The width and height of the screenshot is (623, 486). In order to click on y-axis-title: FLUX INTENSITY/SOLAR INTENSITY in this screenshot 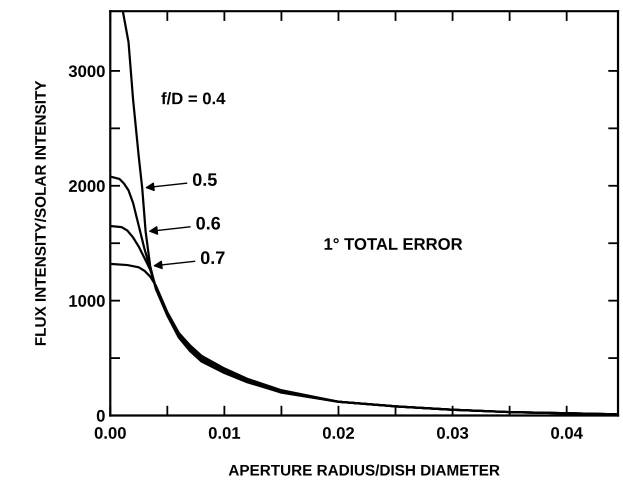, I will do `click(40, 213)`.